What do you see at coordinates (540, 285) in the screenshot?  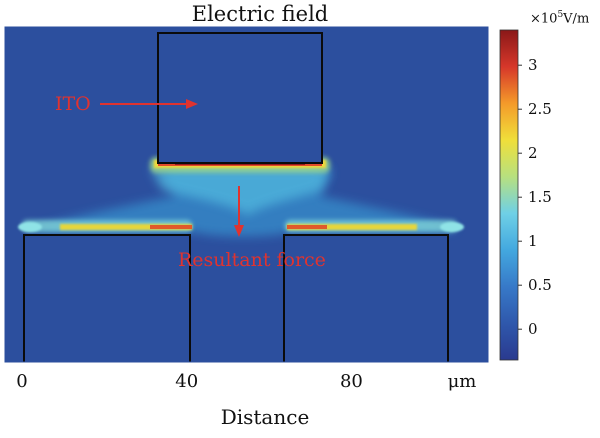 I see `colorbar-tick-label: 0.5` at bounding box center [540, 285].